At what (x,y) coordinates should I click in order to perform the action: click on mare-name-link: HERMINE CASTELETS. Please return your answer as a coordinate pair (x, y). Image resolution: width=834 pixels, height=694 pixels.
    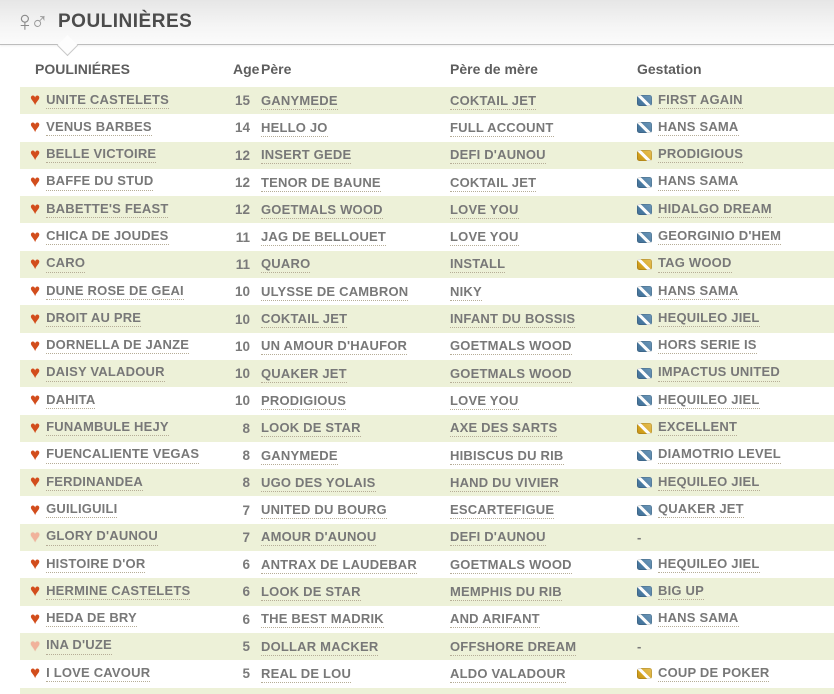
    Looking at the image, I should click on (118, 592).